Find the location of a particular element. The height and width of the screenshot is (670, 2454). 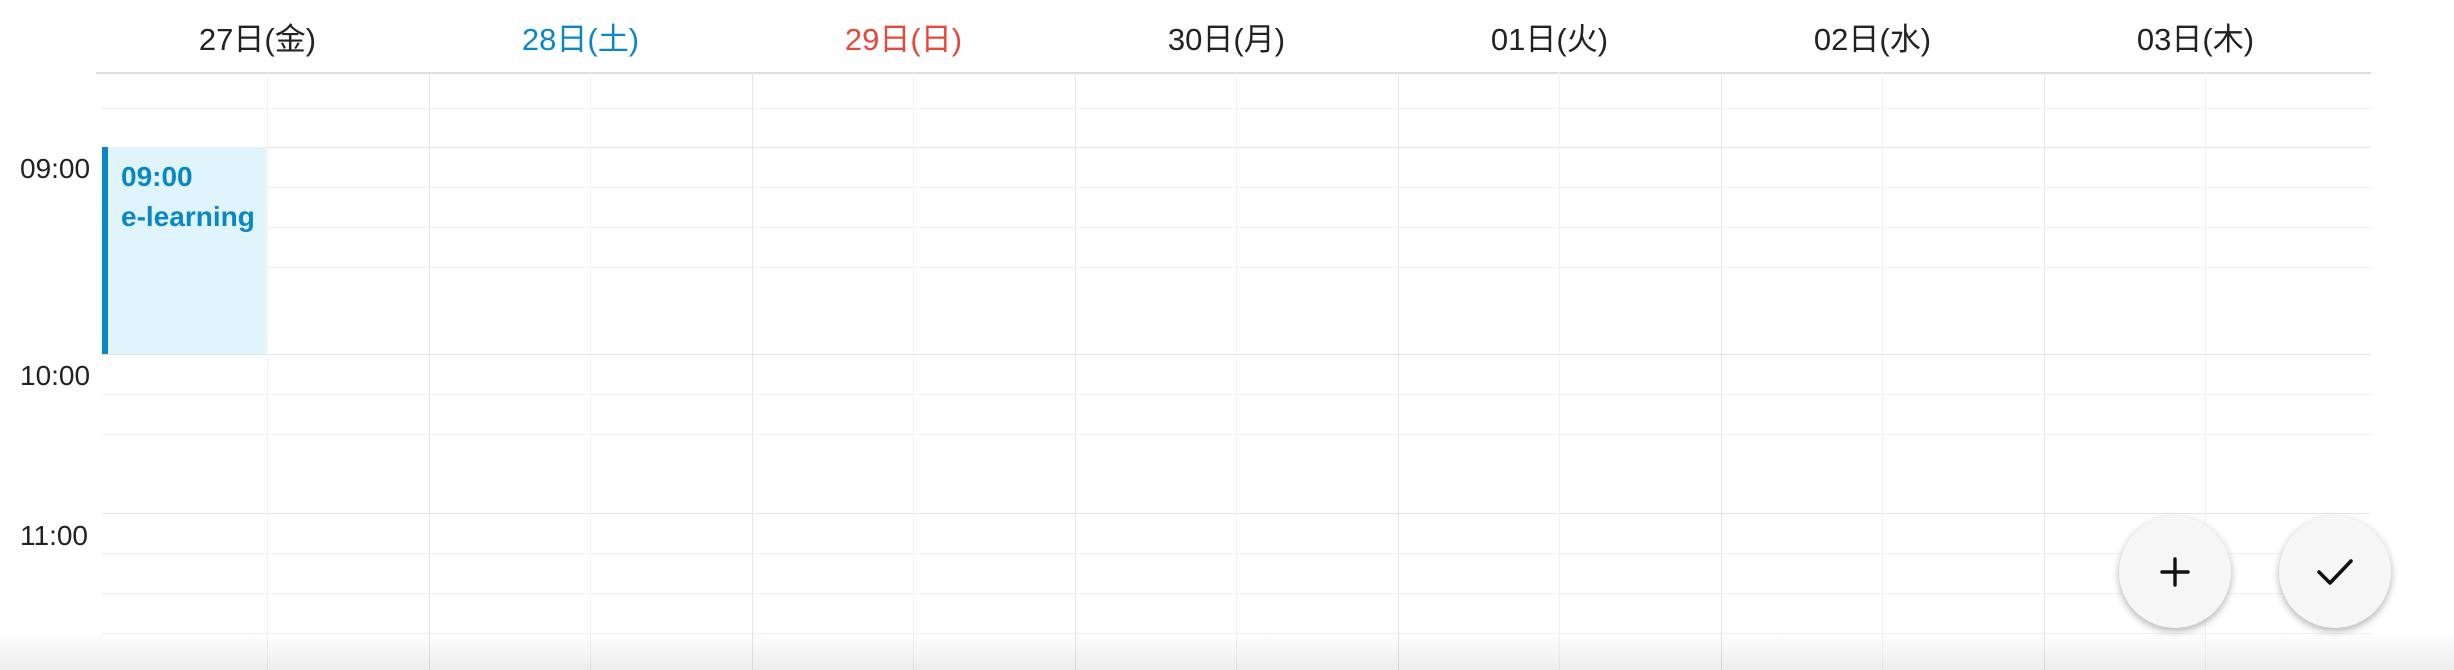

plus-icon is located at coordinates (2175, 572).